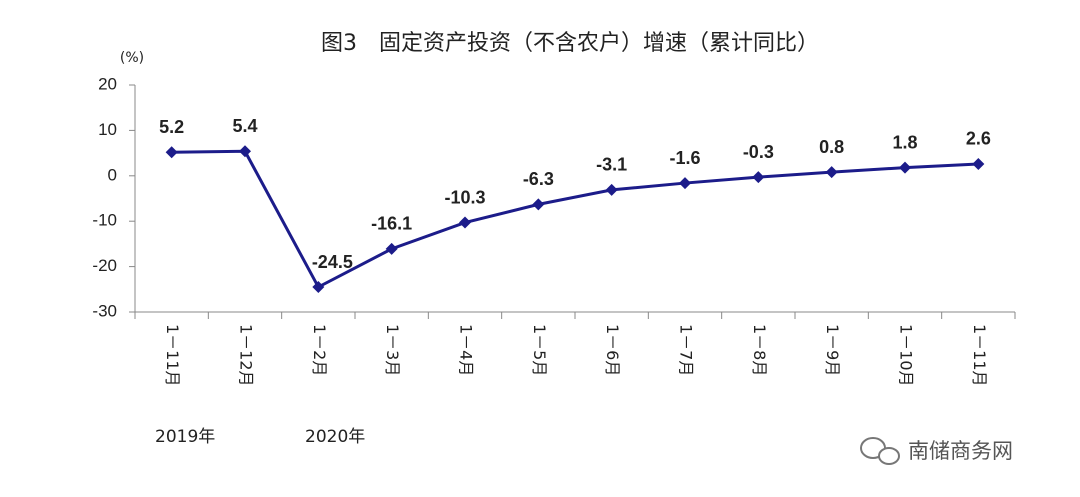  I want to click on chart-title: 图3 固定资产投资（不含农户）增速（累计同比）, so click(570, 43).